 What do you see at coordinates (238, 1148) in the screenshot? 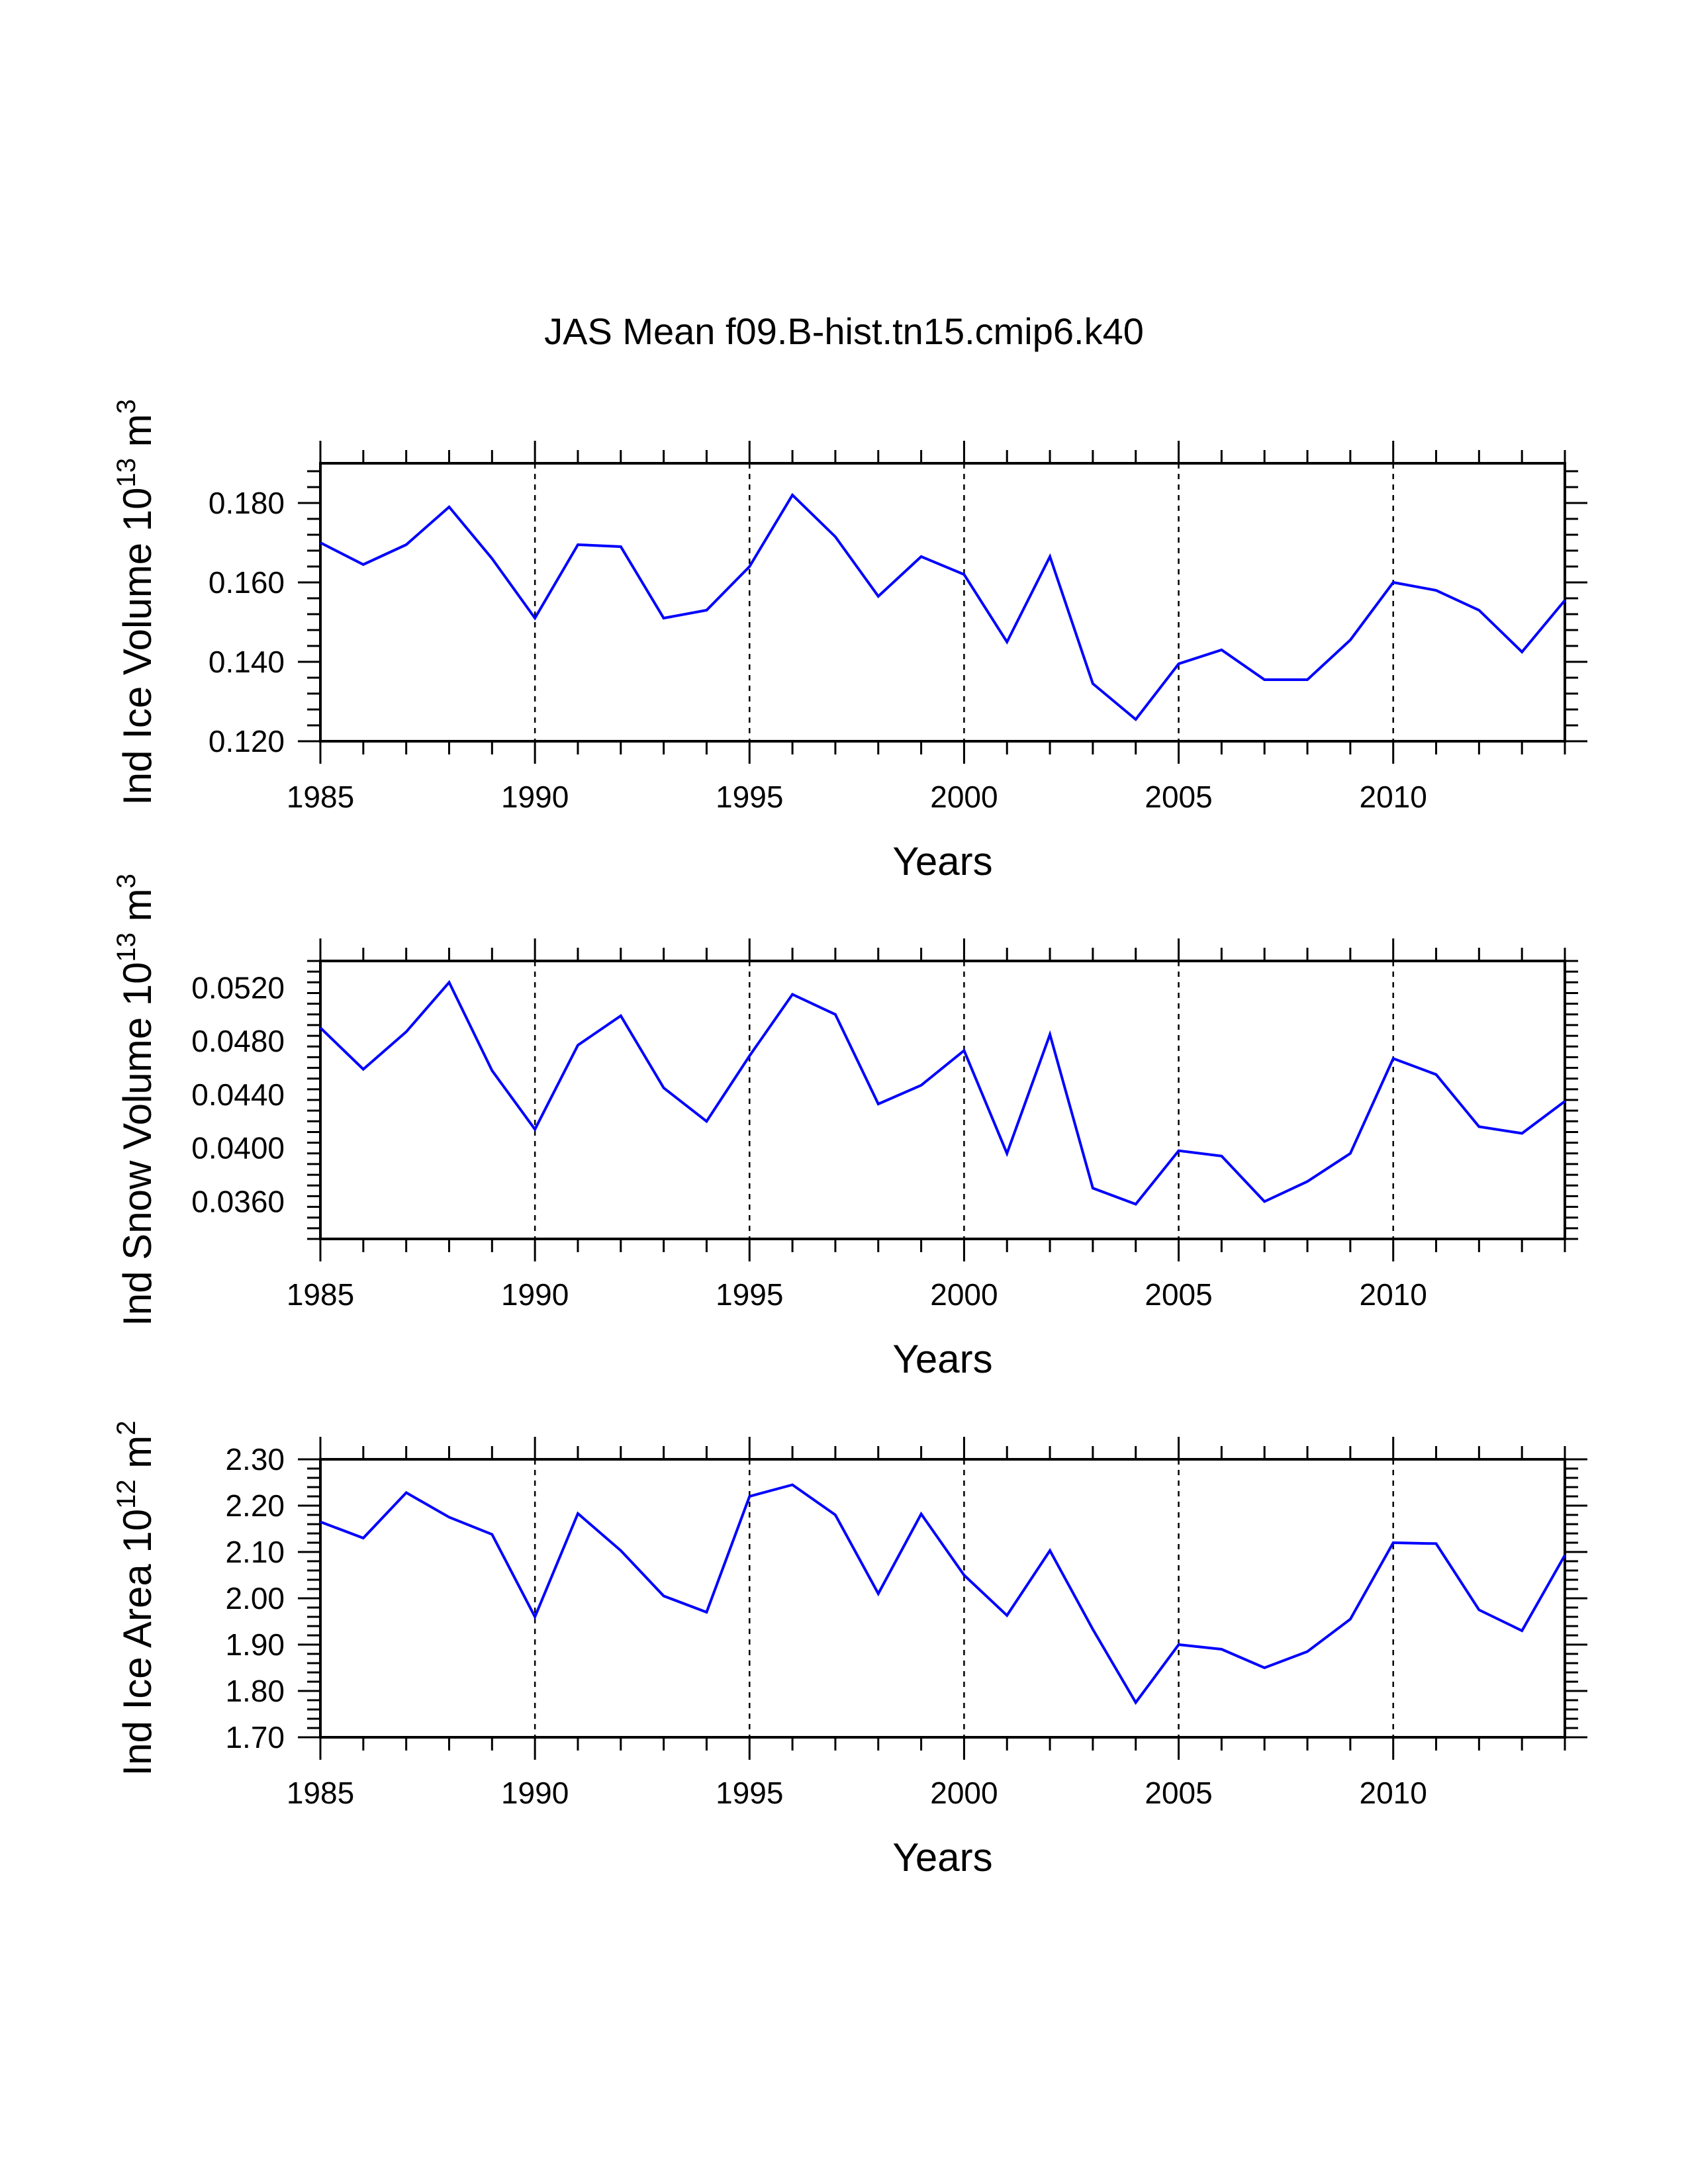
I see `y-tick-label: 0.0400` at bounding box center [238, 1148].